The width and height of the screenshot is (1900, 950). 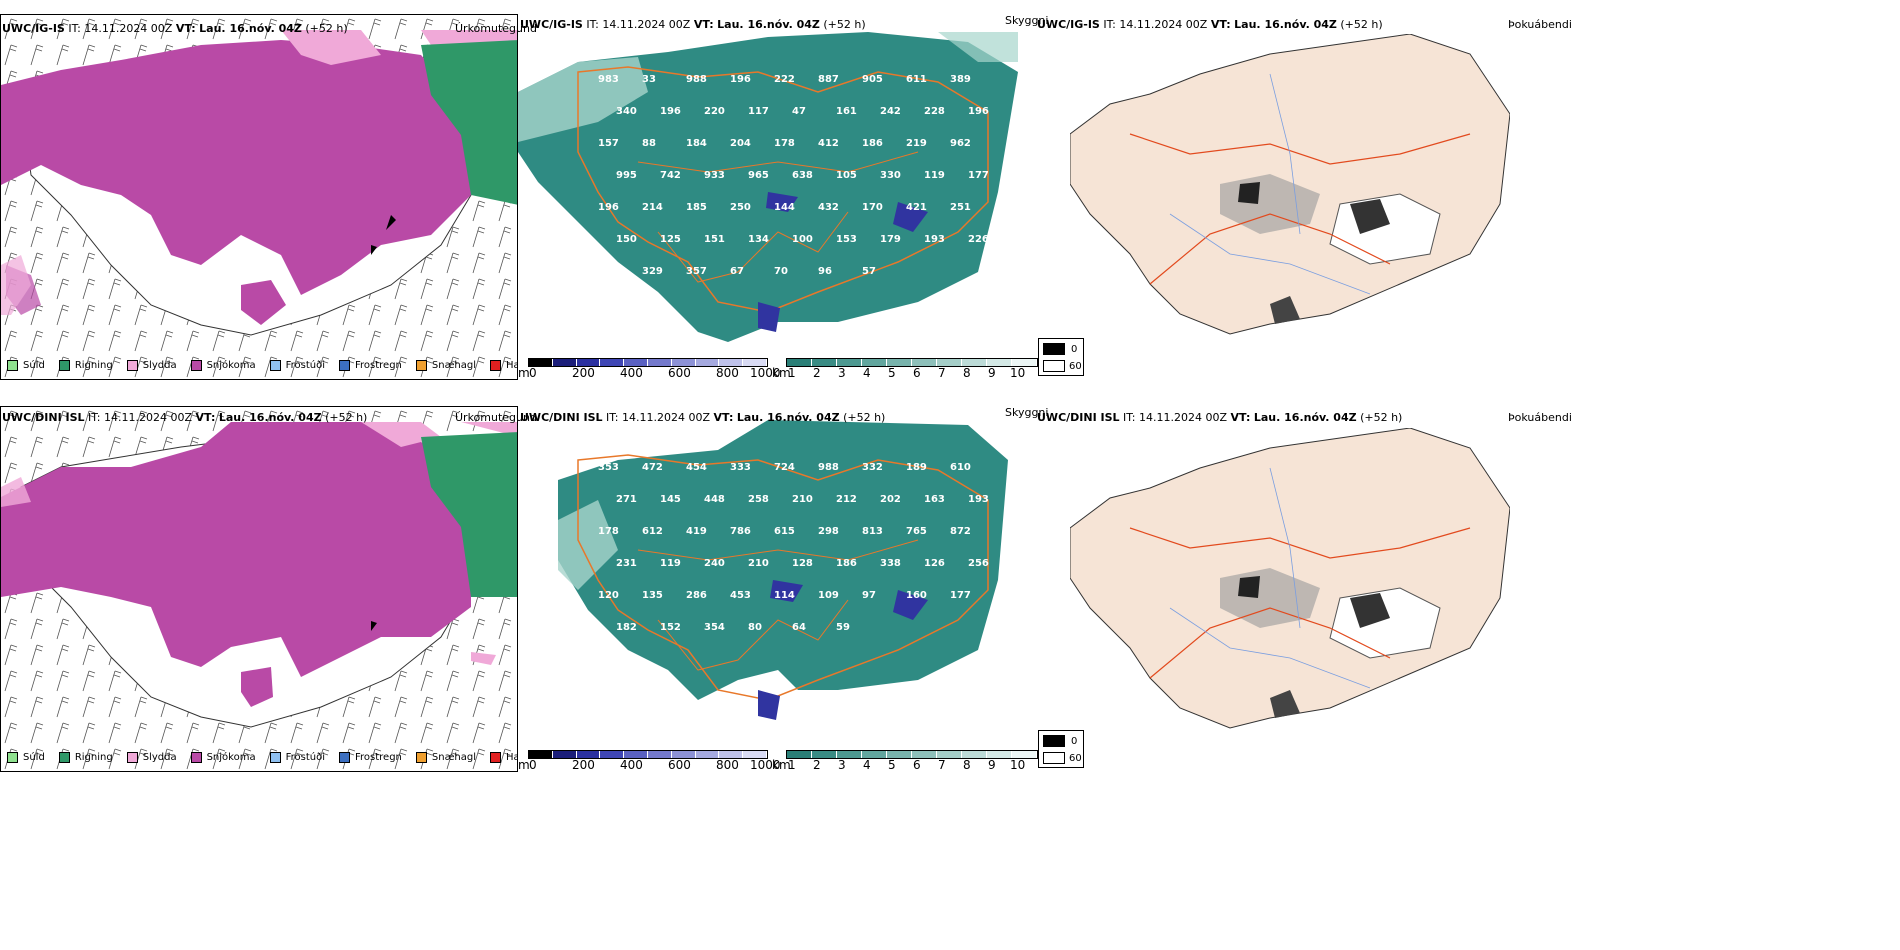 I want to click on cloud-base-label: 126, so click(x=934, y=563).